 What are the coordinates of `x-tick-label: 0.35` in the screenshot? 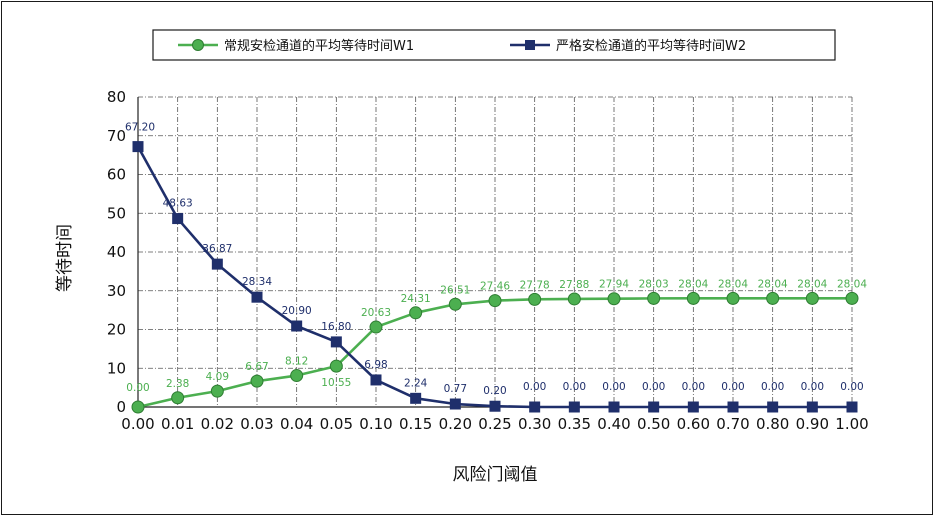 It's located at (574, 424).